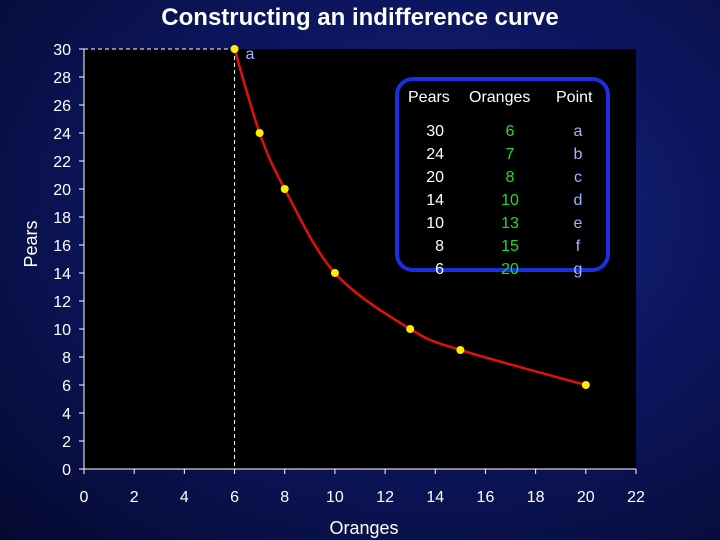  I want to click on y-tick-label: 12, so click(62, 302).